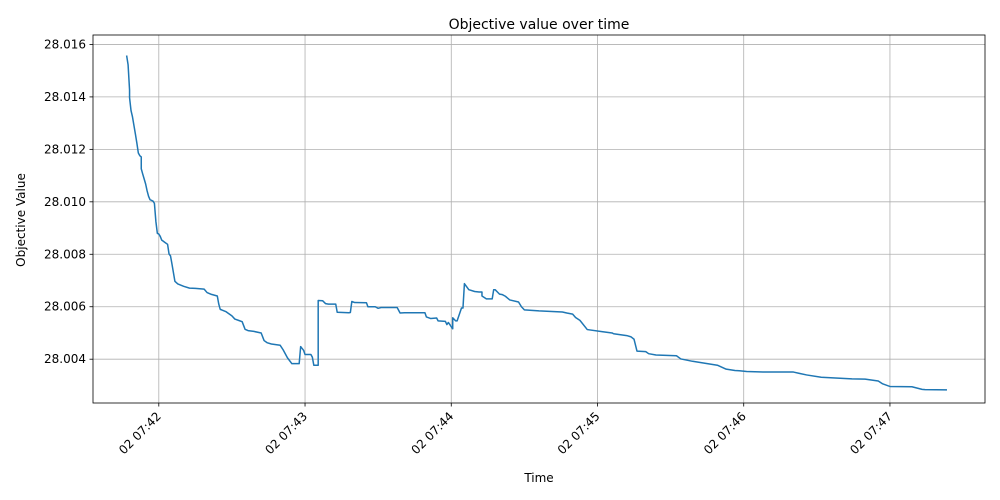 This screenshot has height=500, width=1000. Describe the element at coordinates (65, 359) in the screenshot. I see `y-tick-label: 28.004` at that location.